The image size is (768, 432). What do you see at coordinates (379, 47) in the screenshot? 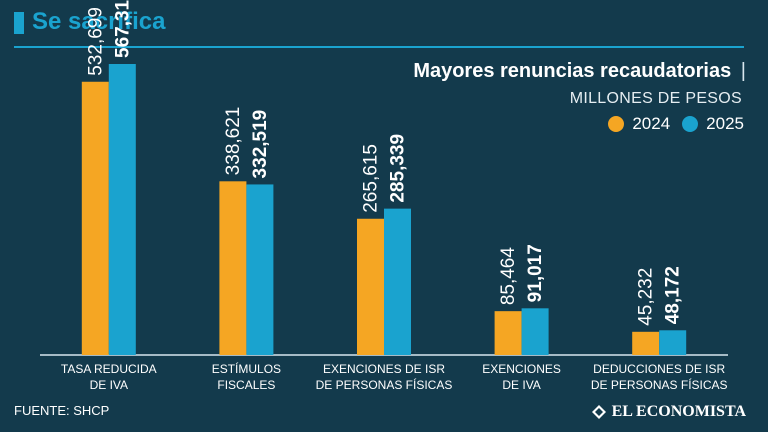
I see `header-divider` at bounding box center [379, 47].